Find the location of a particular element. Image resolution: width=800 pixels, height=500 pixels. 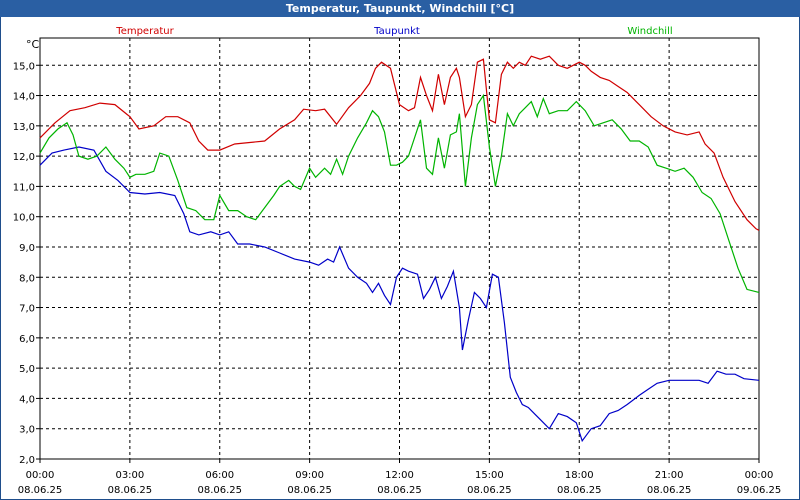

y-tick-label: 14,0 is located at coordinates (24, 97).